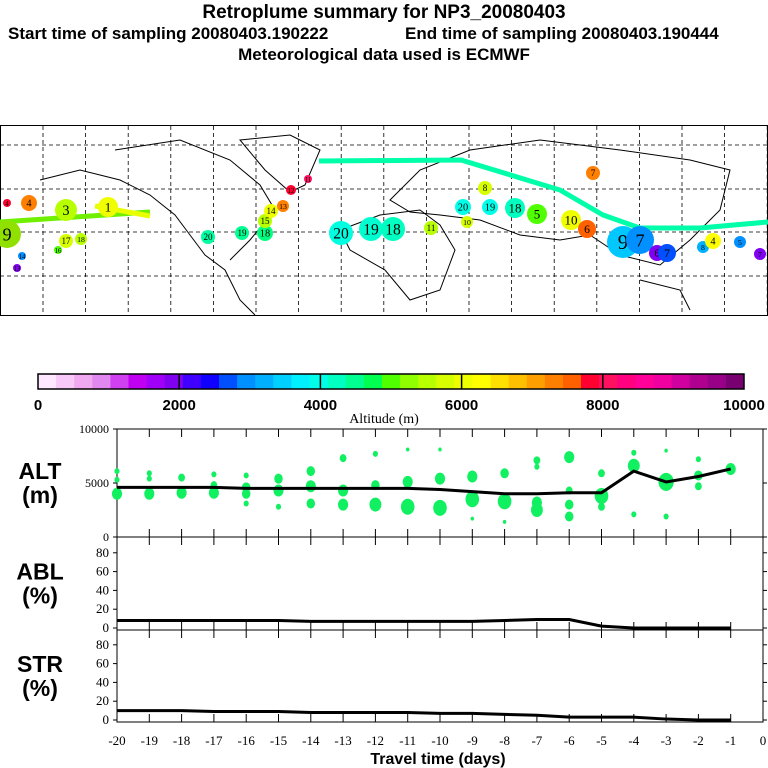  Describe the element at coordinates (40, 495) in the screenshot. I see `ylabel-line: (m)` at that location.